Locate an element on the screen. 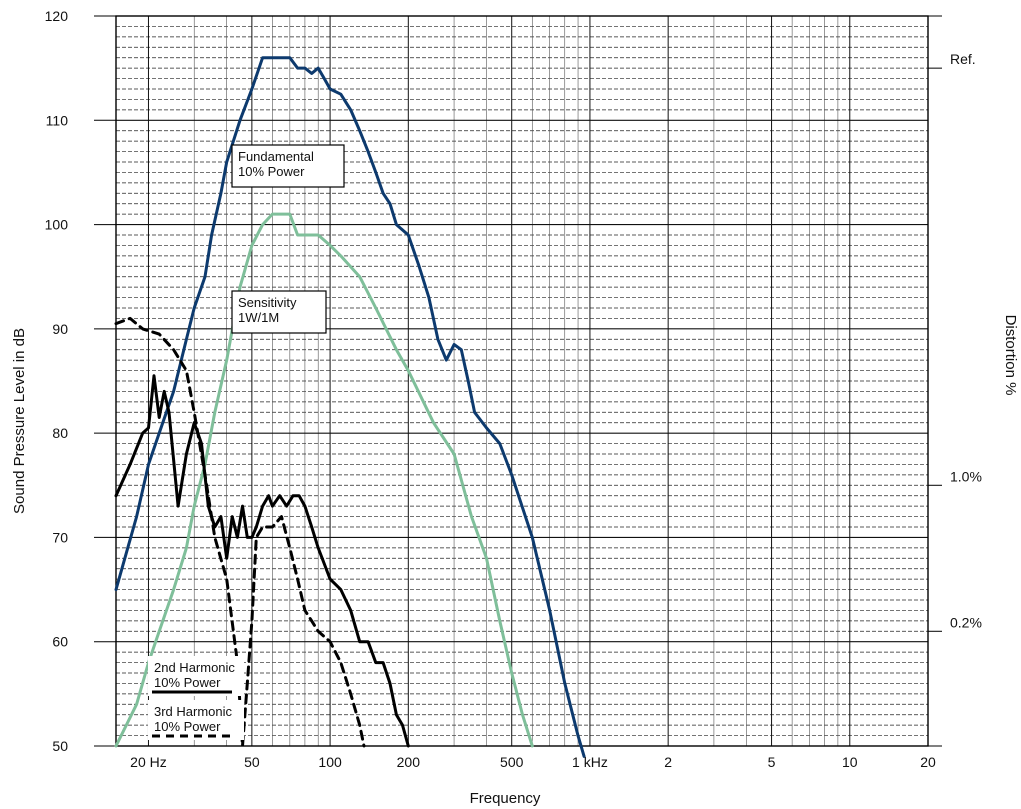 This screenshot has height=809, width=1021. annotation-box-fundamental is located at coordinates (288, 166).